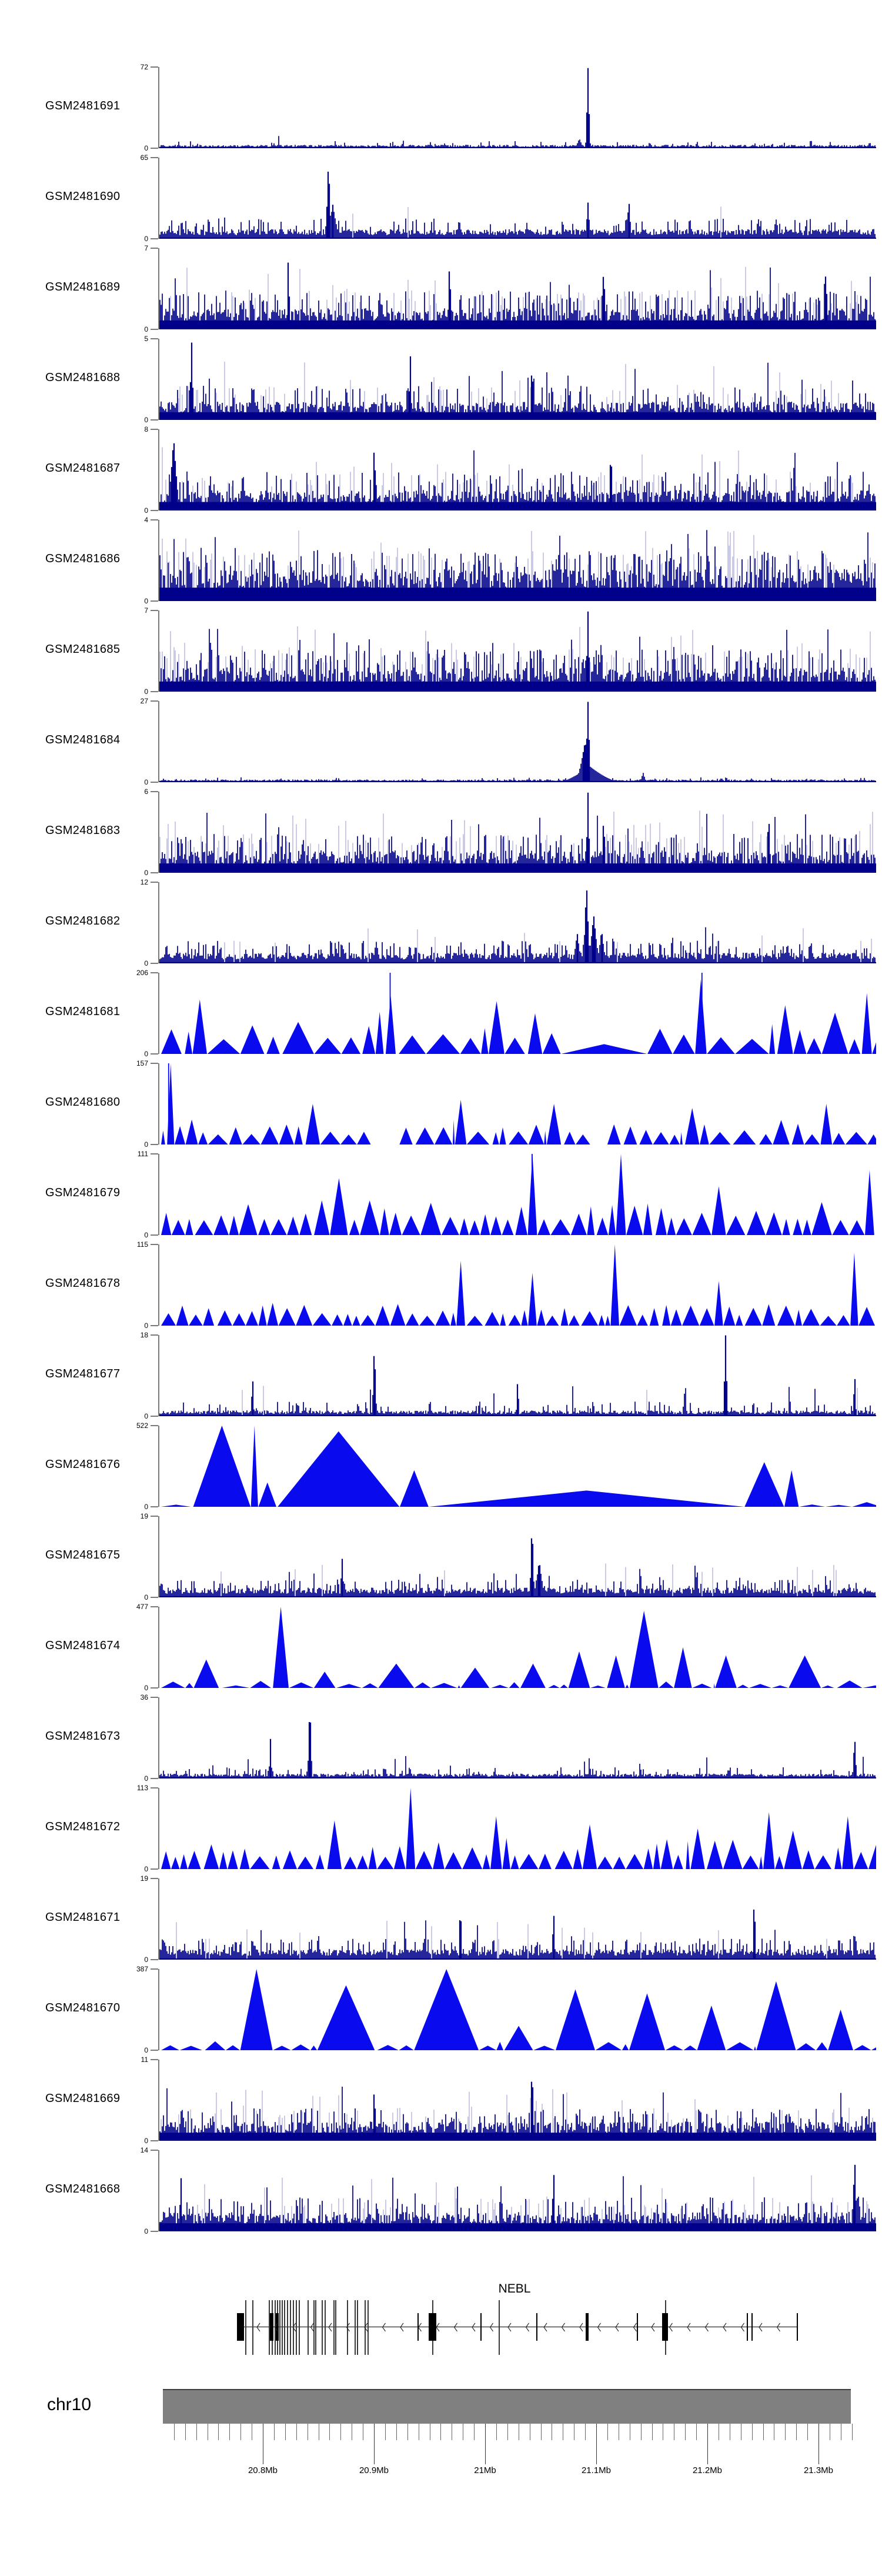 This screenshot has height=2576, width=882. I want to click on track-row: GSM2481672 113 0, so click(441, 1831).